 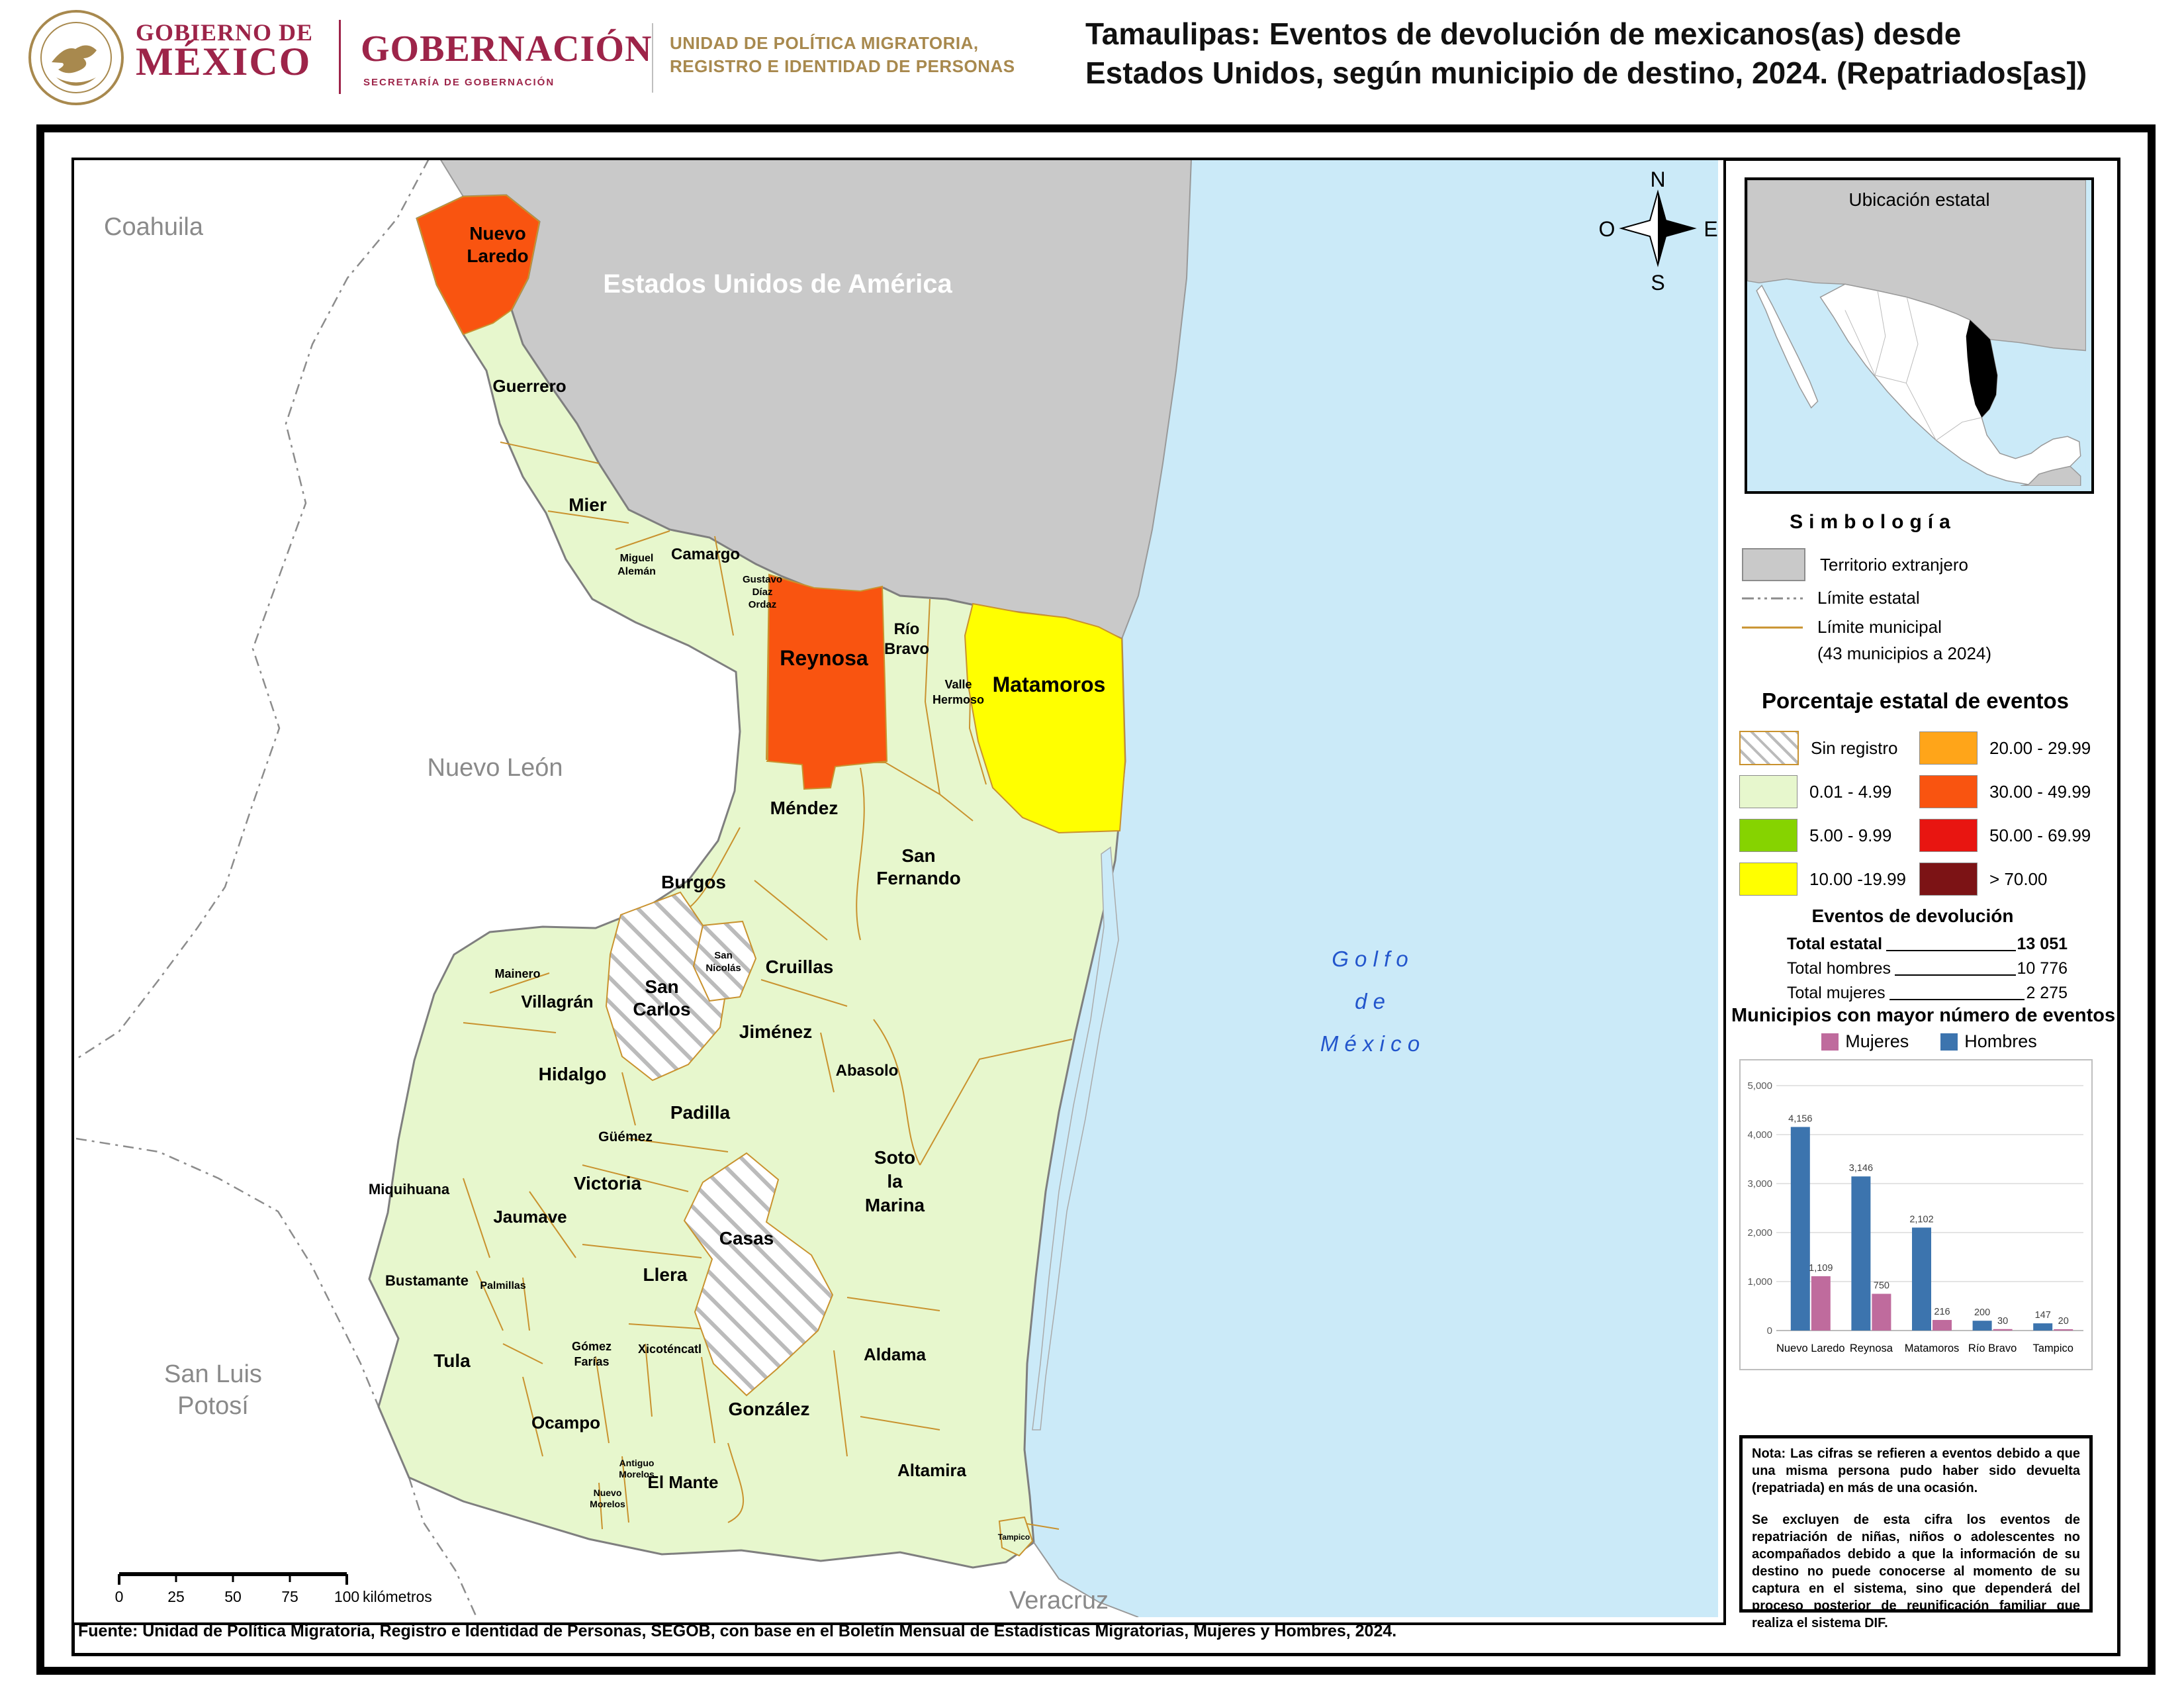 I want to click on legend-class-5-00-9-99: 5.00 - 9.99, so click(x=1815, y=835).